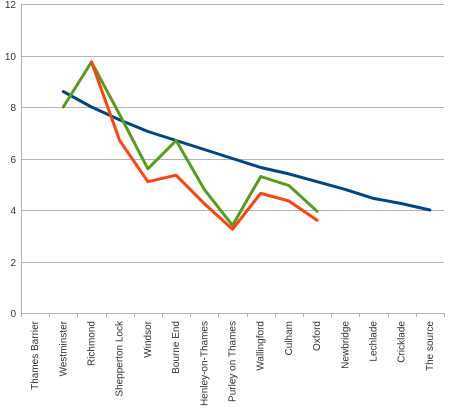 The width and height of the screenshot is (450, 417). I want to click on x-tick-label: Thames Barrier, so click(35, 355).